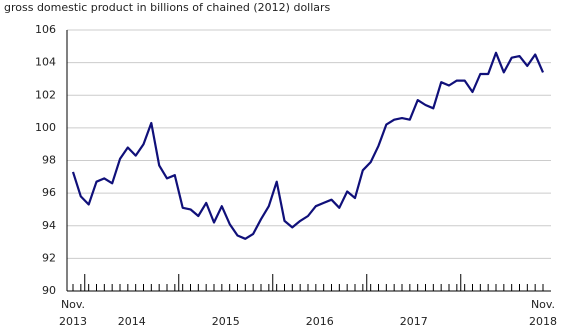 This screenshot has height=335, width=580. I want to click on y-tick-label: 94, so click(49, 225).